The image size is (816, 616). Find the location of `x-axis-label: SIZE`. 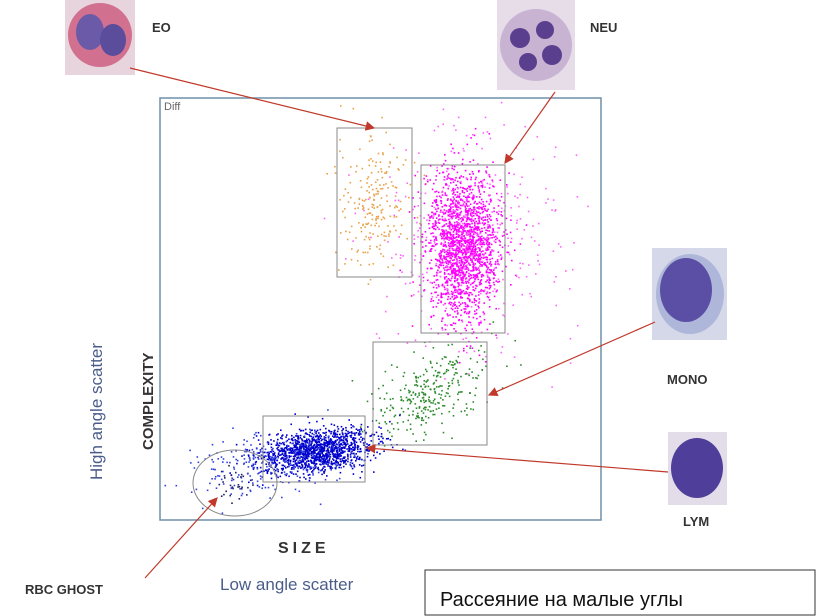

x-axis-label: SIZE is located at coordinates (304, 548).